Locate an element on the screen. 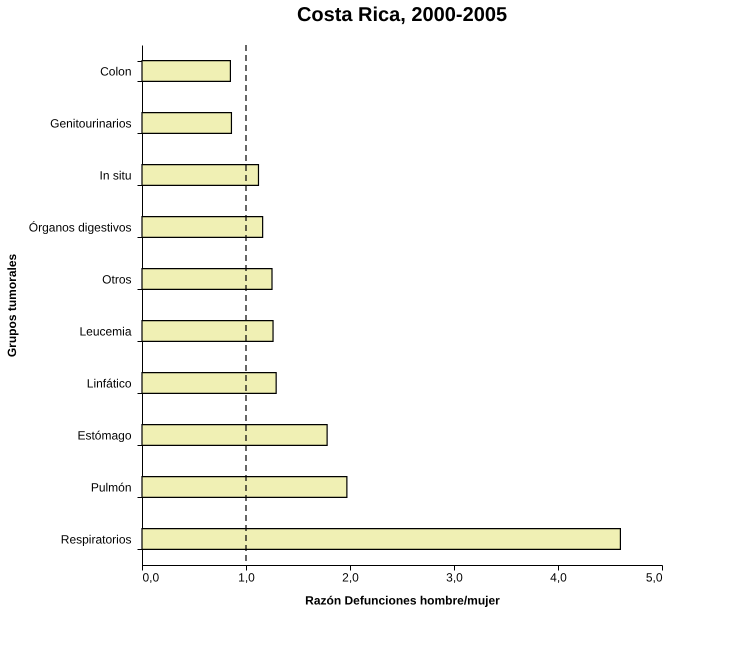 Image resolution: width=738 pixels, height=658 pixels. y-tick-label: Genitourinarios is located at coordinates (91, 123).